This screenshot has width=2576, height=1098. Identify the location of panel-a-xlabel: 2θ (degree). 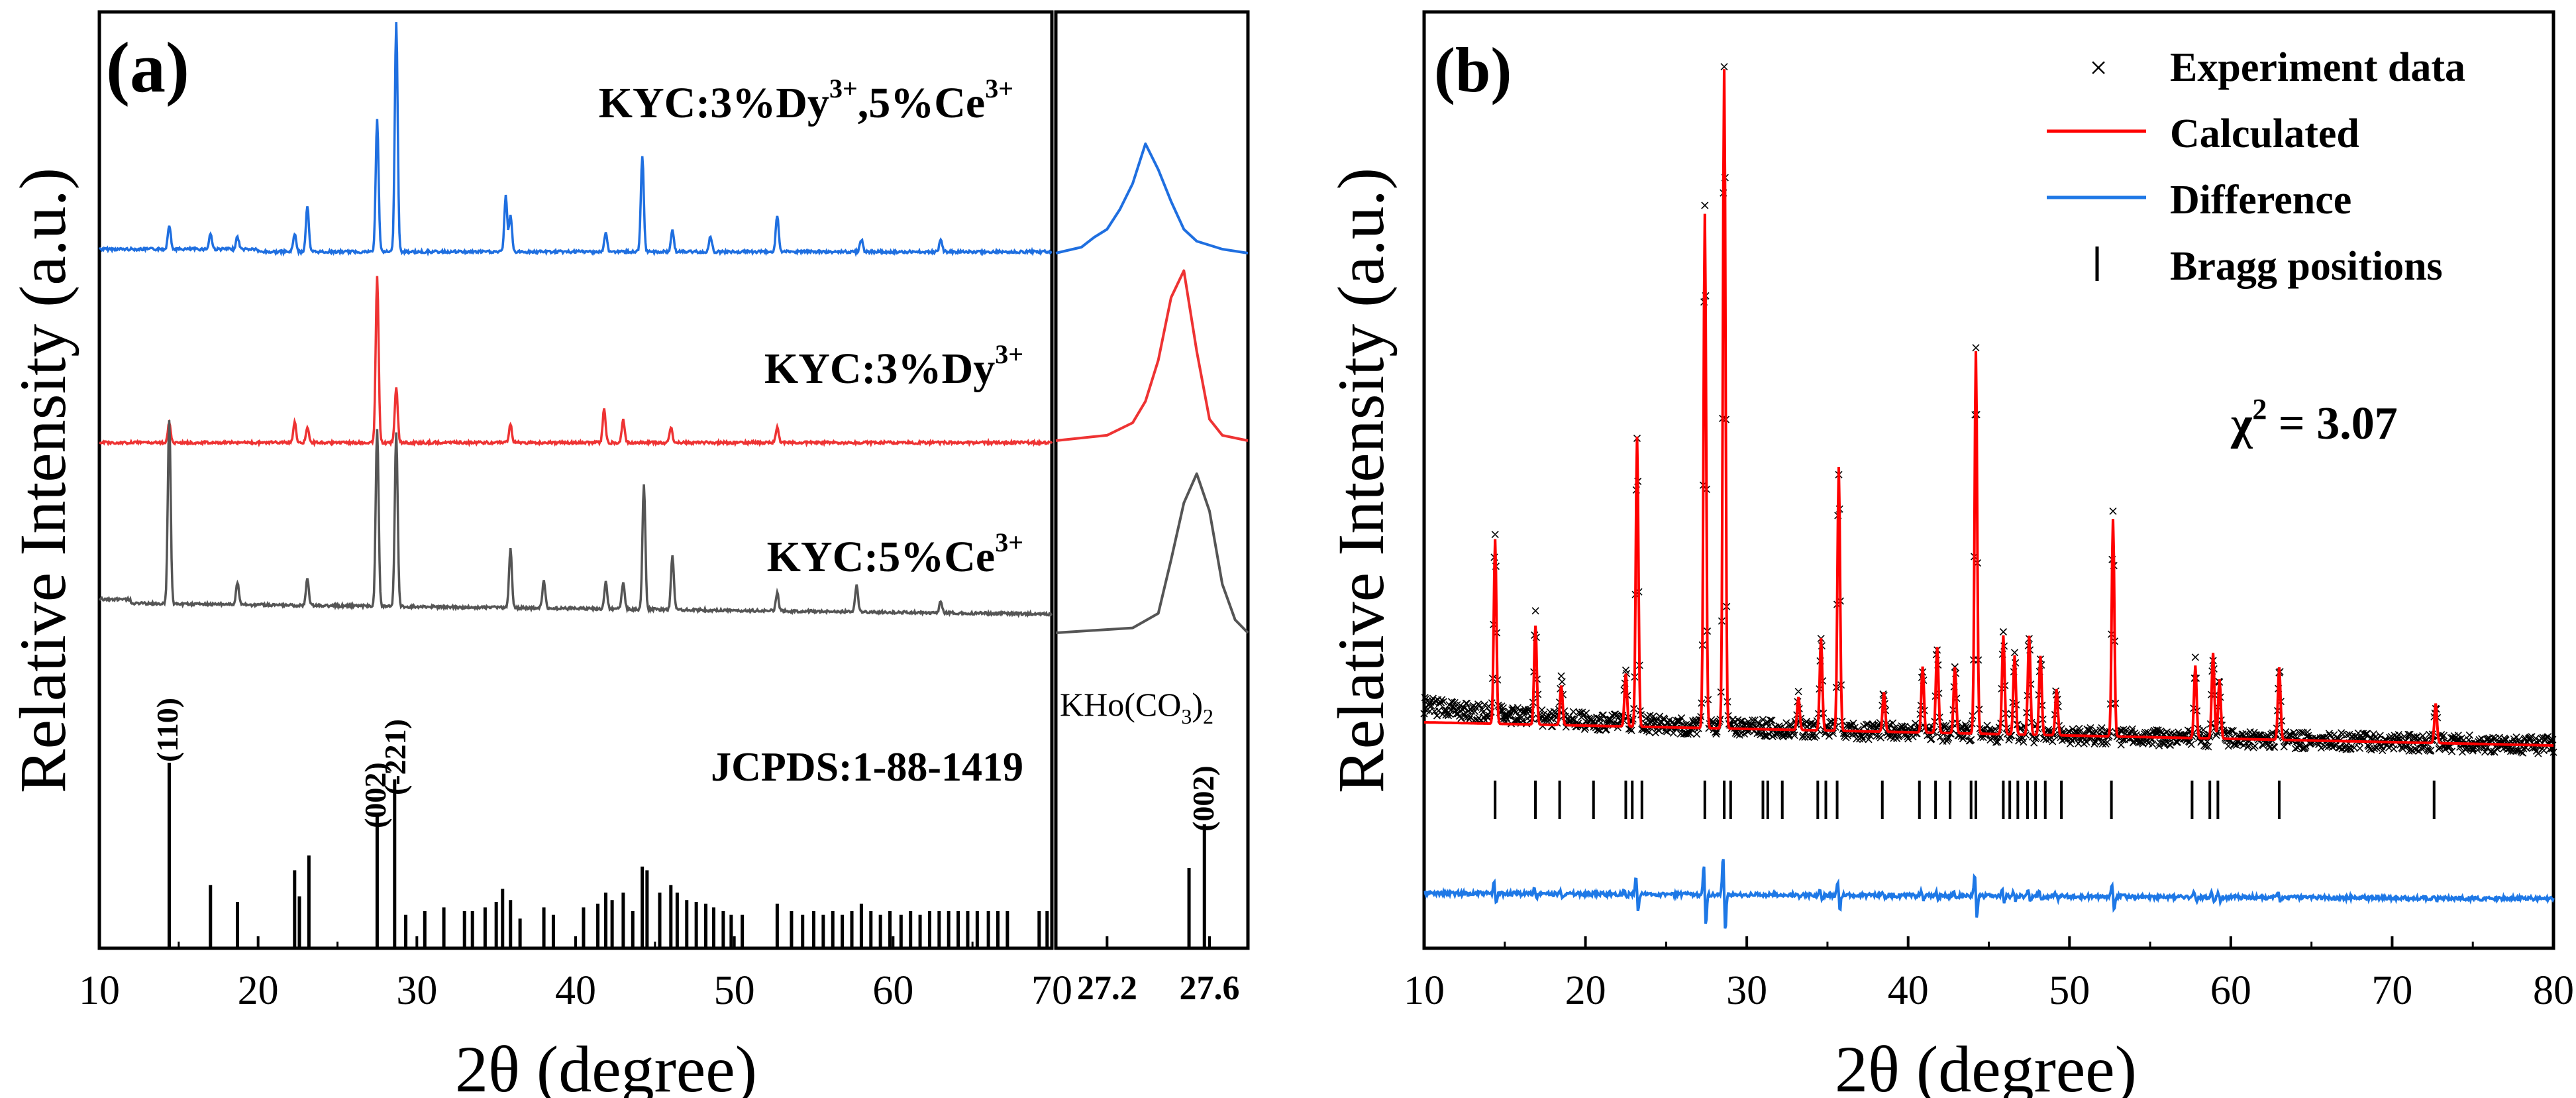
(606, 1065).